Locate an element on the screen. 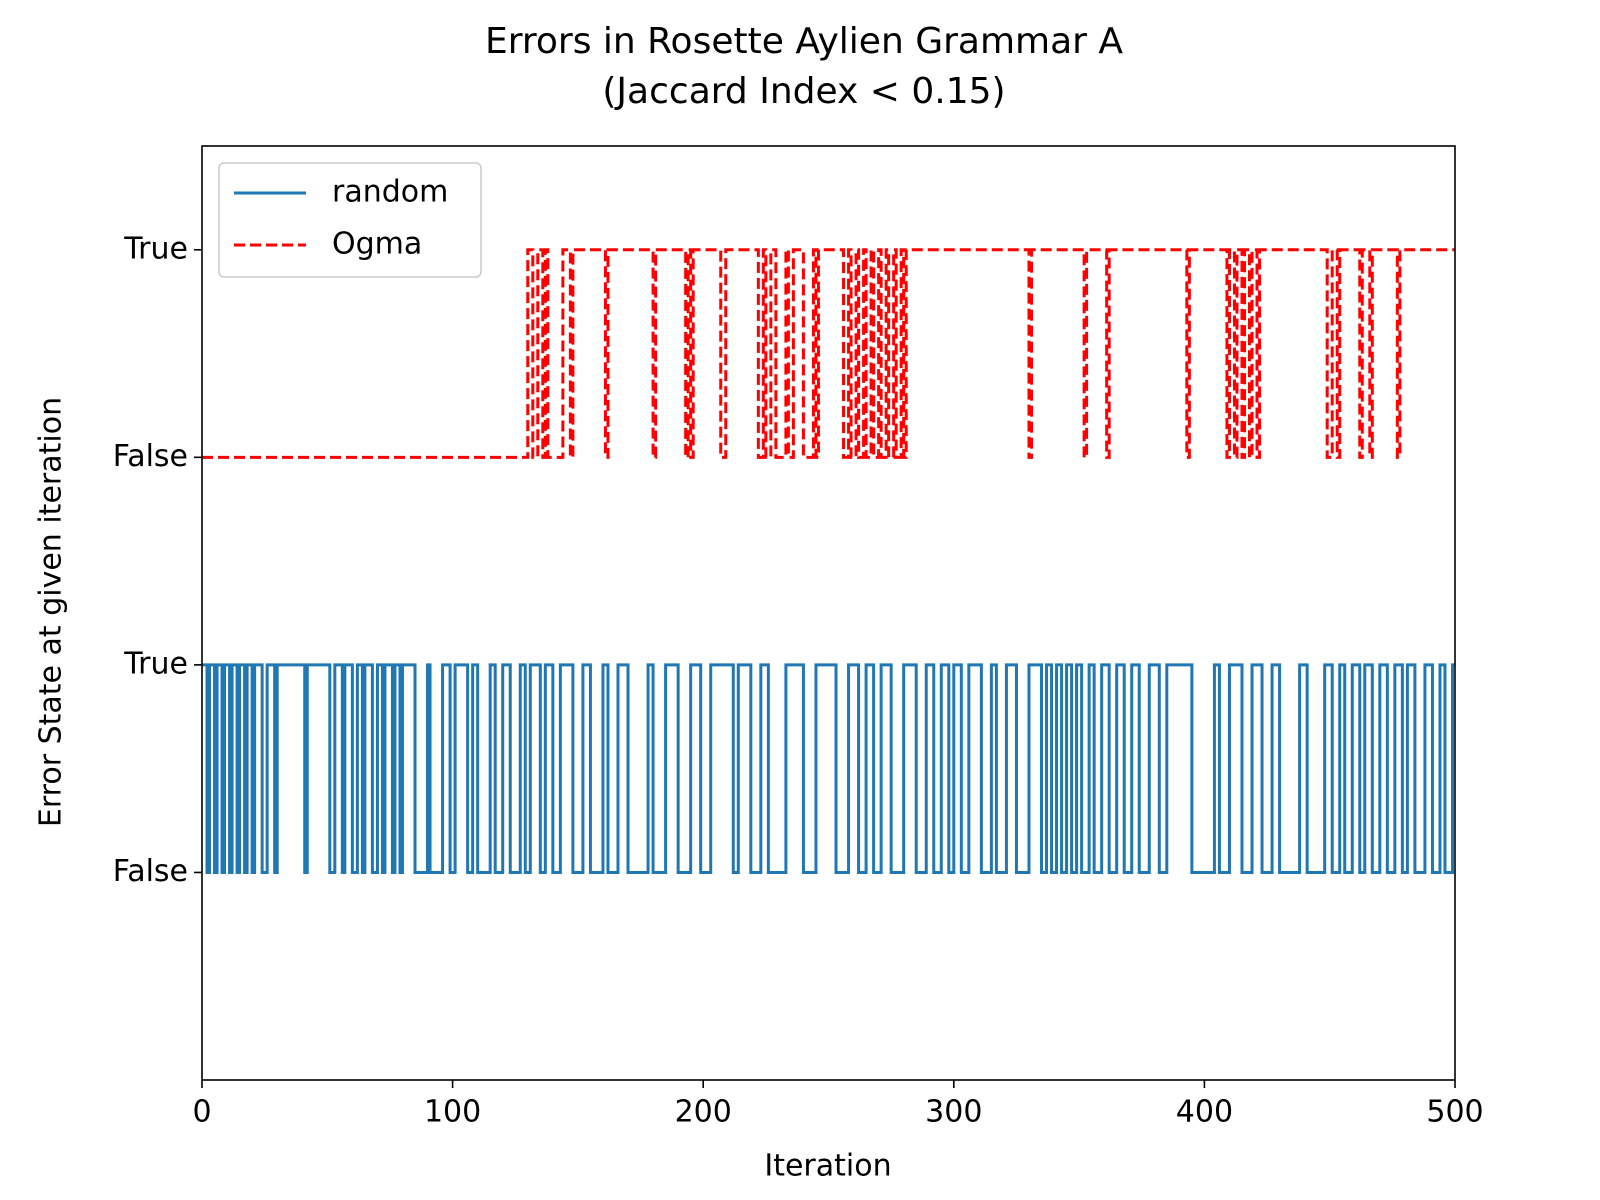  x-tick-label: 100 is located at coordinates (452, 1112).